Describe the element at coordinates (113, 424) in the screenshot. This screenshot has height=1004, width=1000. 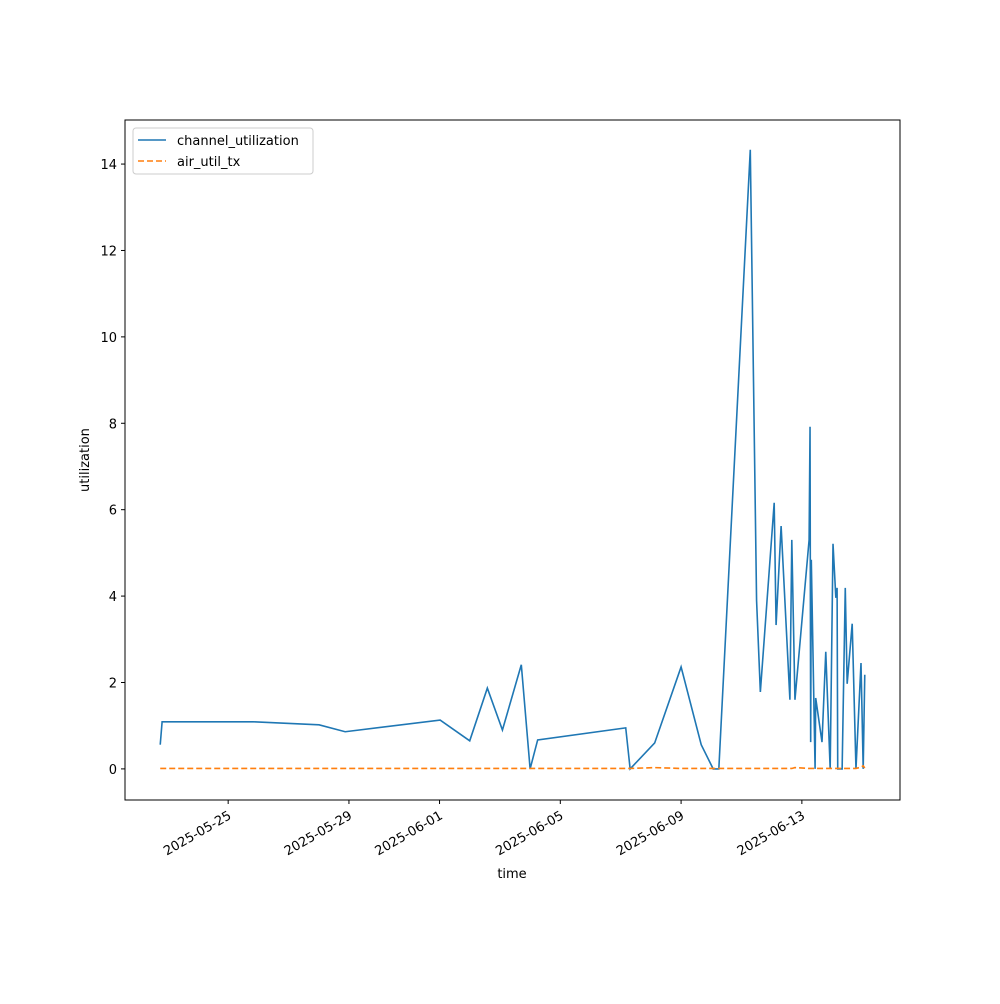
I see `y-tick-label: 8` at that location.